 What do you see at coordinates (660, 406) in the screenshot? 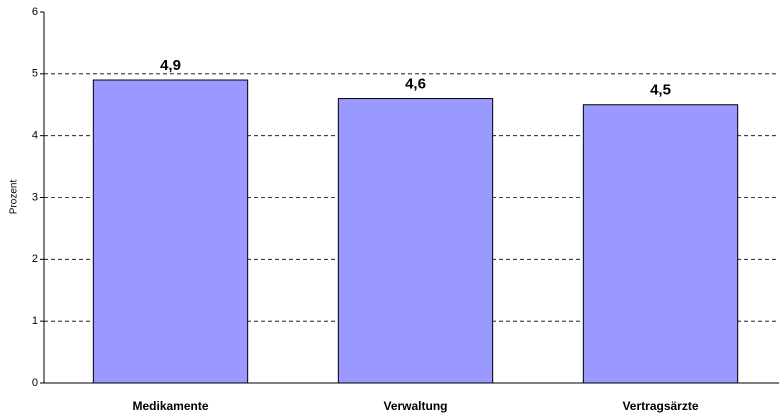
I see `x-tick-label: Vertragsärzte` at bounding box center [660, 406].